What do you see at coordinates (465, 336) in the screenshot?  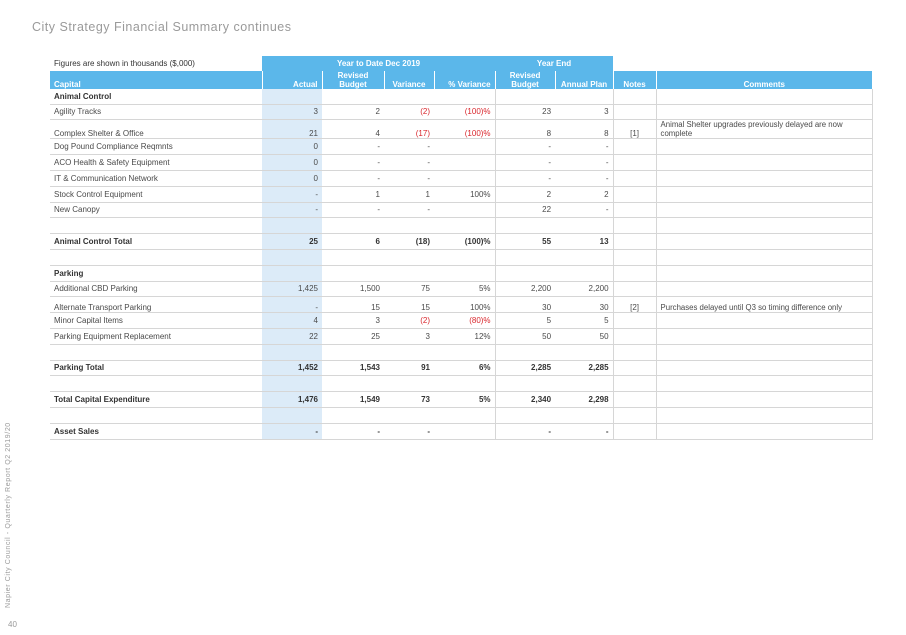 I see `cell-pct-variance: 12%` at bounding box center [465, 336].